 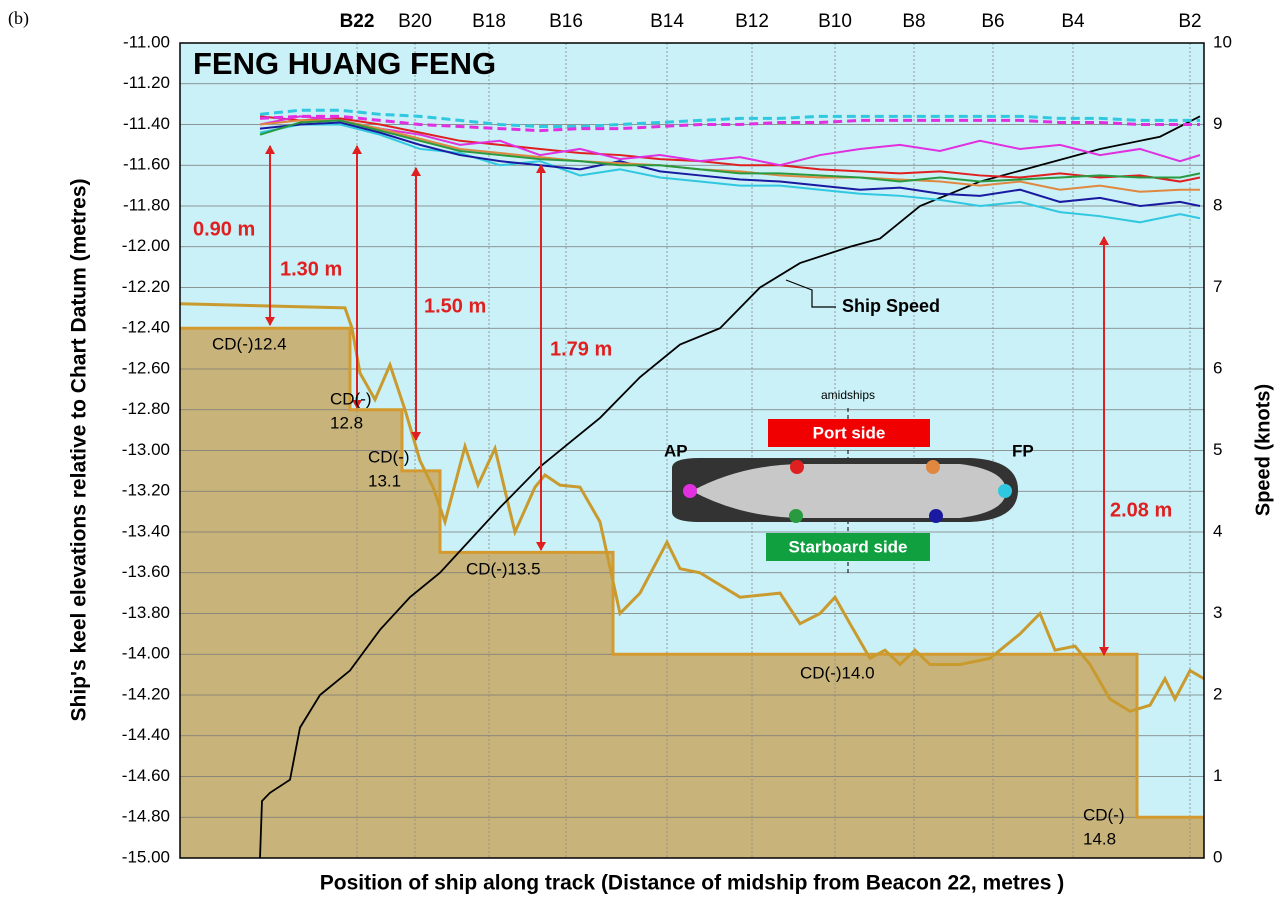 I want to click on depth-label: 13.1, so click(x=384, y=480).